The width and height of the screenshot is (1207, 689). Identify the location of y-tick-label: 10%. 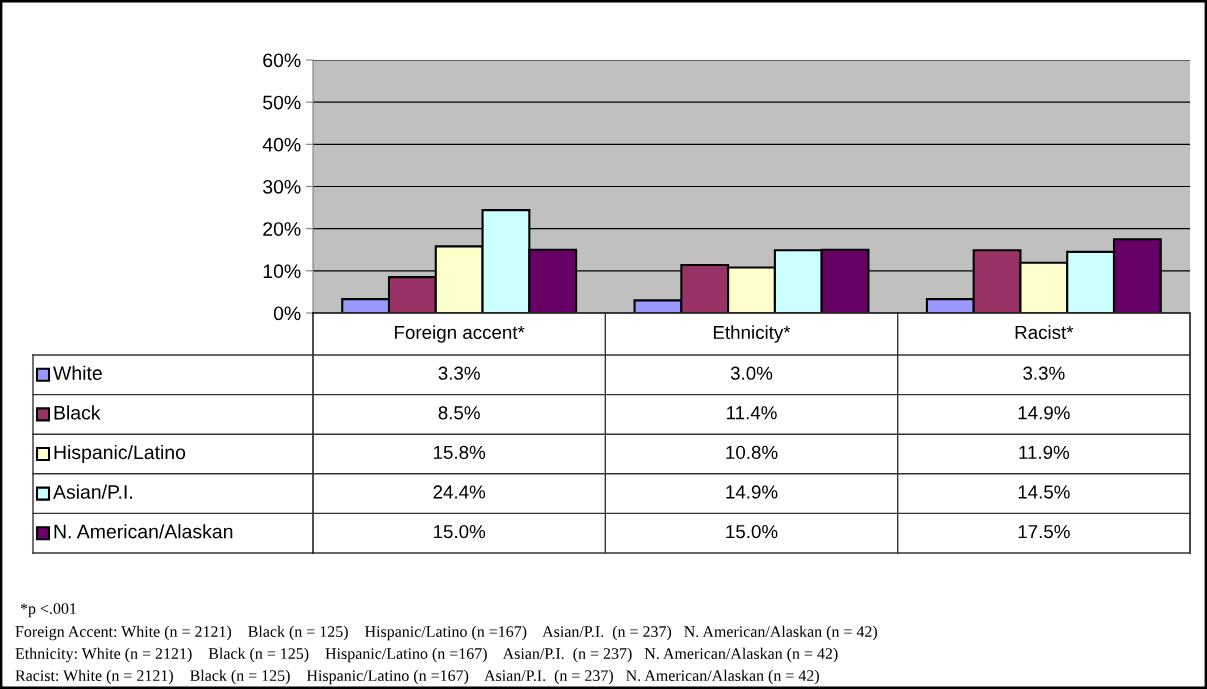
(282, 271).